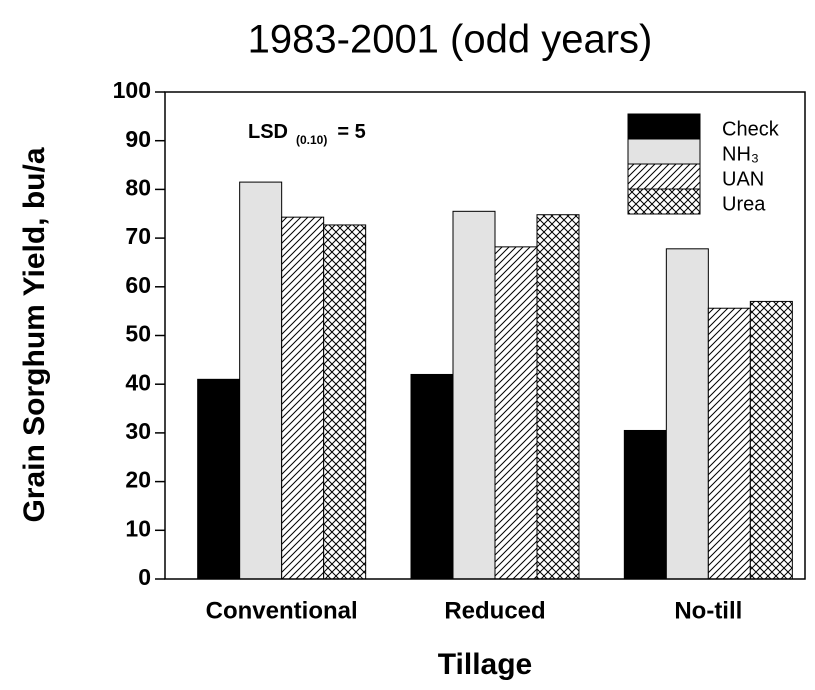  Describe the element at coordinates (138, 139) in the screenshot. I see `y-tick-label: 90` at that location.